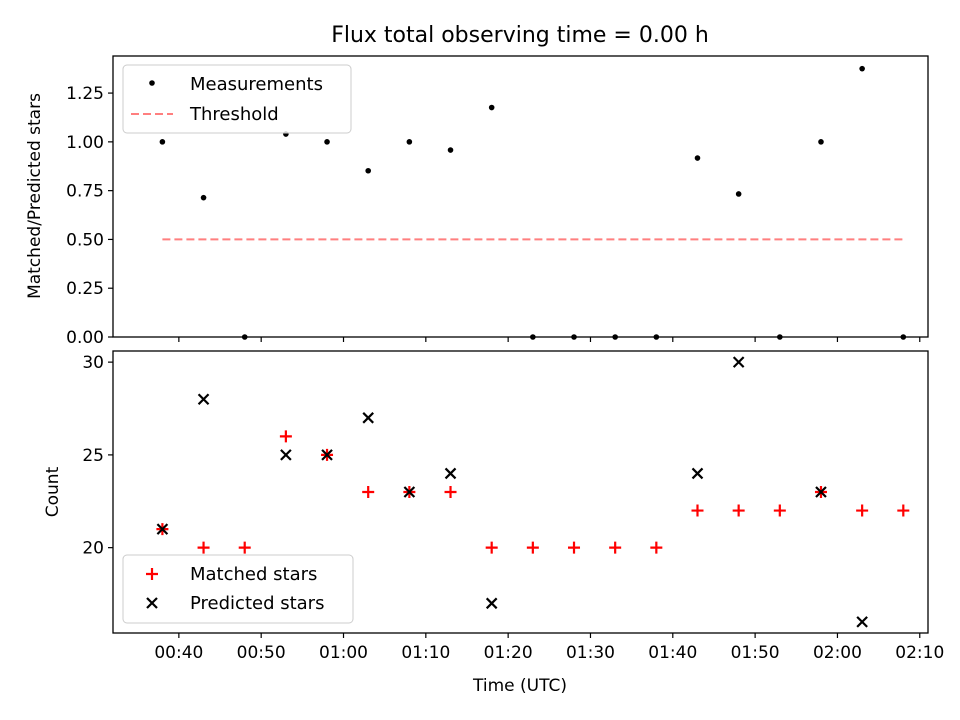 This screenshot has width=960, height=720. What do you see at coordinates (152, 603) in the screenshot?
I see `legend-predicted-marker` at bounding box center [152, 603].